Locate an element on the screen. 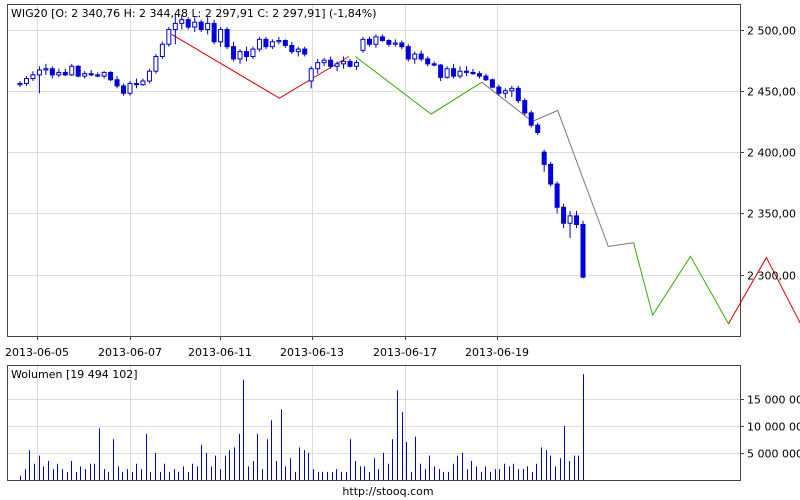  volume-tick-label: 10 000 000 is located at coordinates (773, 427).